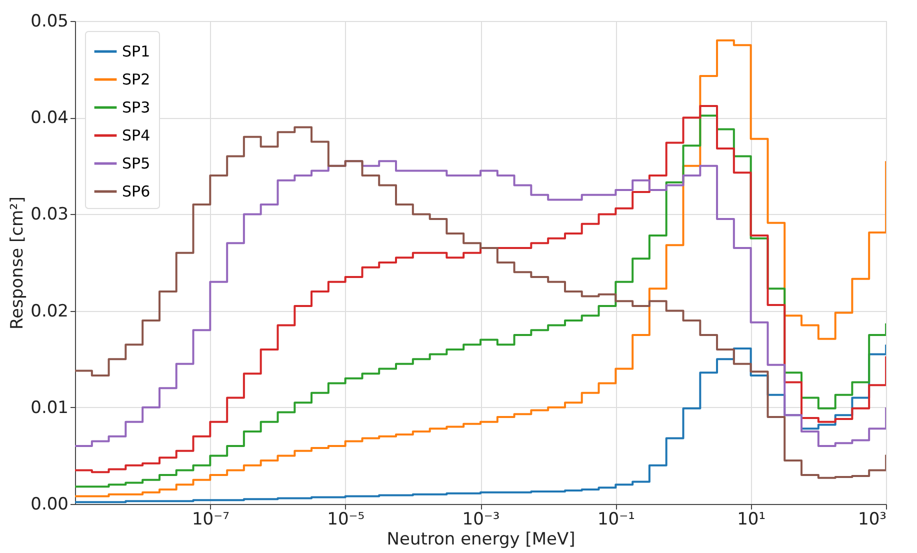  What do you see at coordinates (49, 118) in the screenshot?
I see `y-tick-label: 0.04` at bounding box center [49, 118].